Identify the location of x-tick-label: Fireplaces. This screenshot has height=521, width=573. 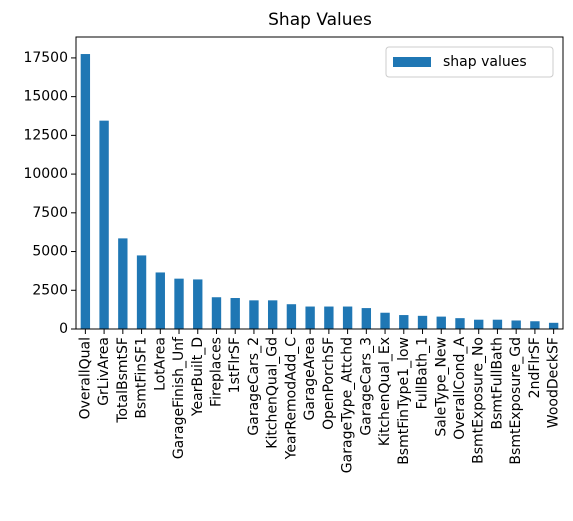
(216, 372).